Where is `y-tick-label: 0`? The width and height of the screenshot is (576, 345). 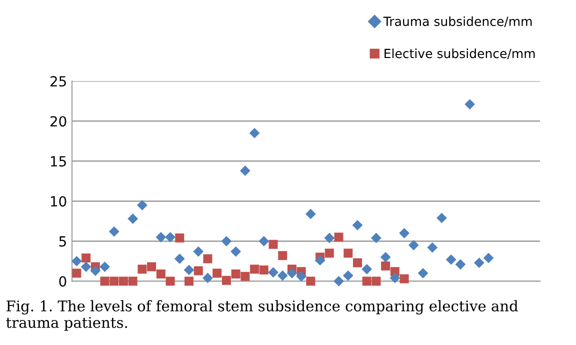 y-tick-label: 0 is located at coordinates (62, 281).